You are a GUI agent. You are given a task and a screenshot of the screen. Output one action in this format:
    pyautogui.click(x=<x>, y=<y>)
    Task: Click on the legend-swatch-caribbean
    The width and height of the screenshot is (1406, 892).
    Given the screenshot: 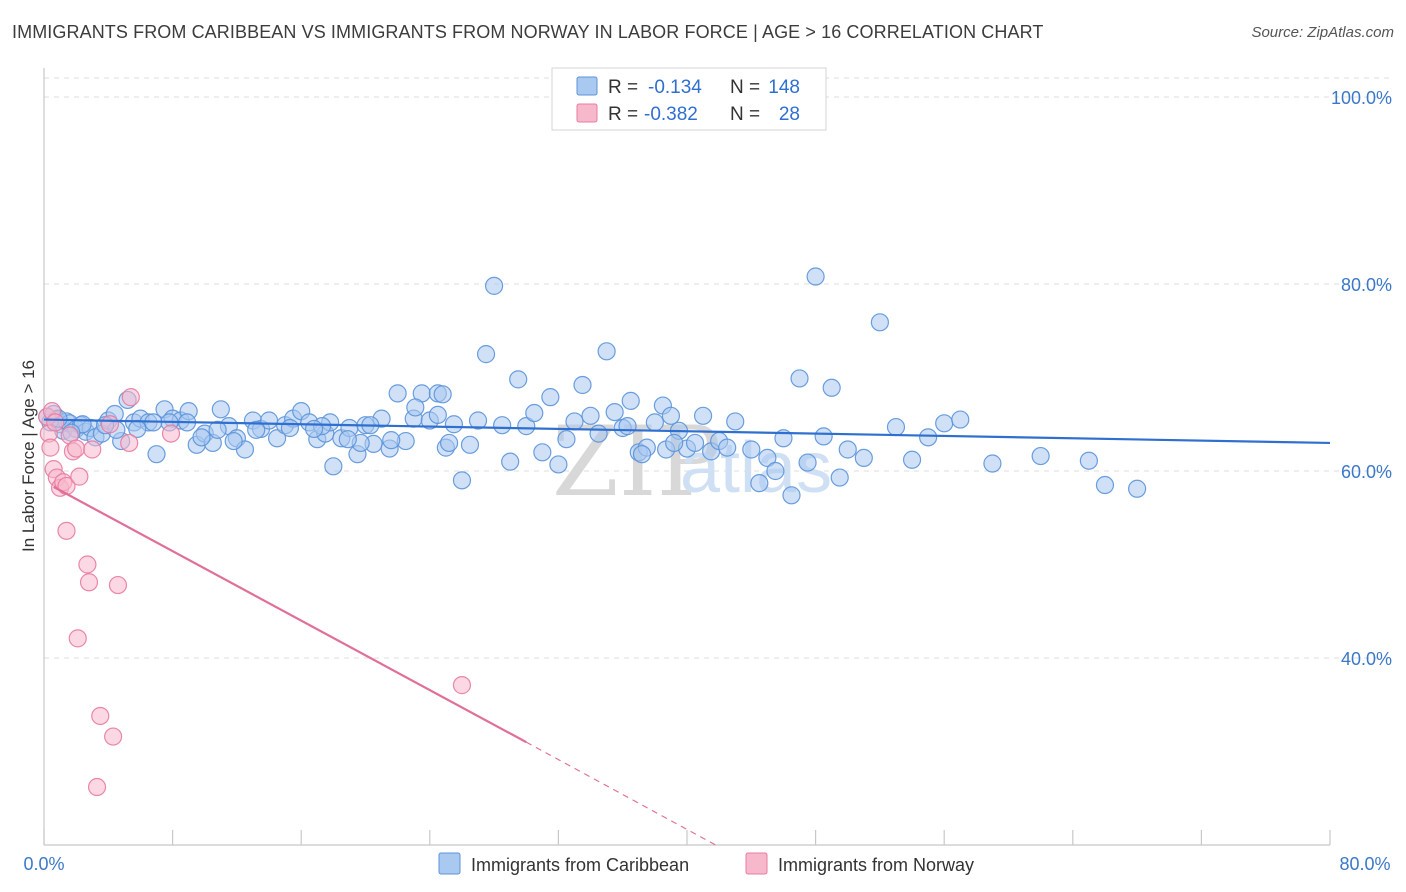 What is the action you would take?
    pyautogui.click(x=587, y=86)
    